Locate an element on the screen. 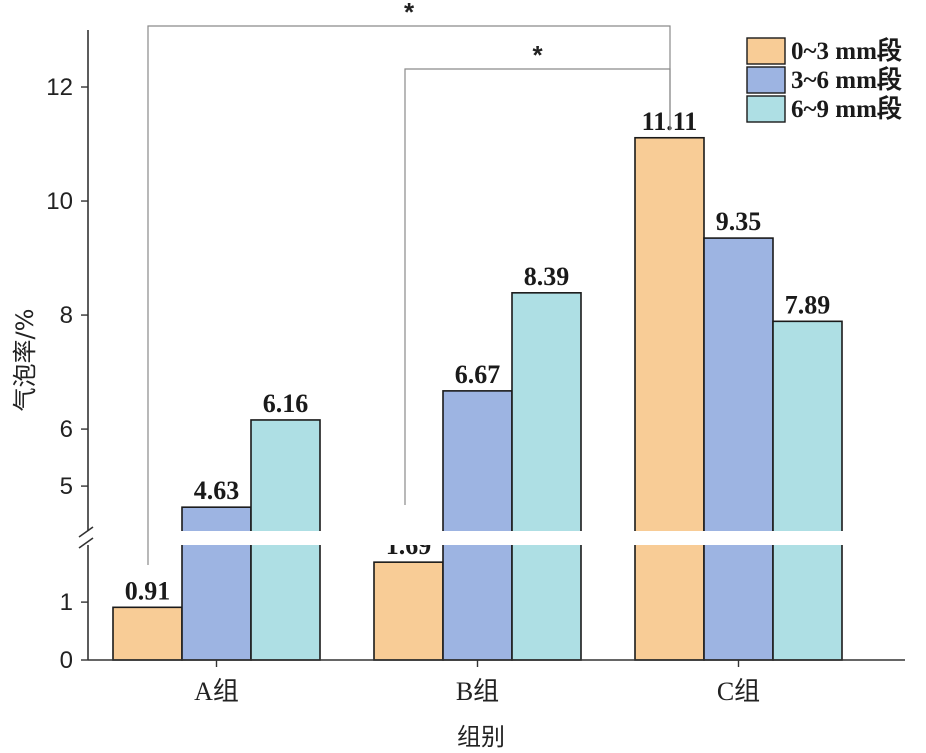 The height and width of the screenshot is (753, 926). axis-break-band is located at coordinates (498, 538).